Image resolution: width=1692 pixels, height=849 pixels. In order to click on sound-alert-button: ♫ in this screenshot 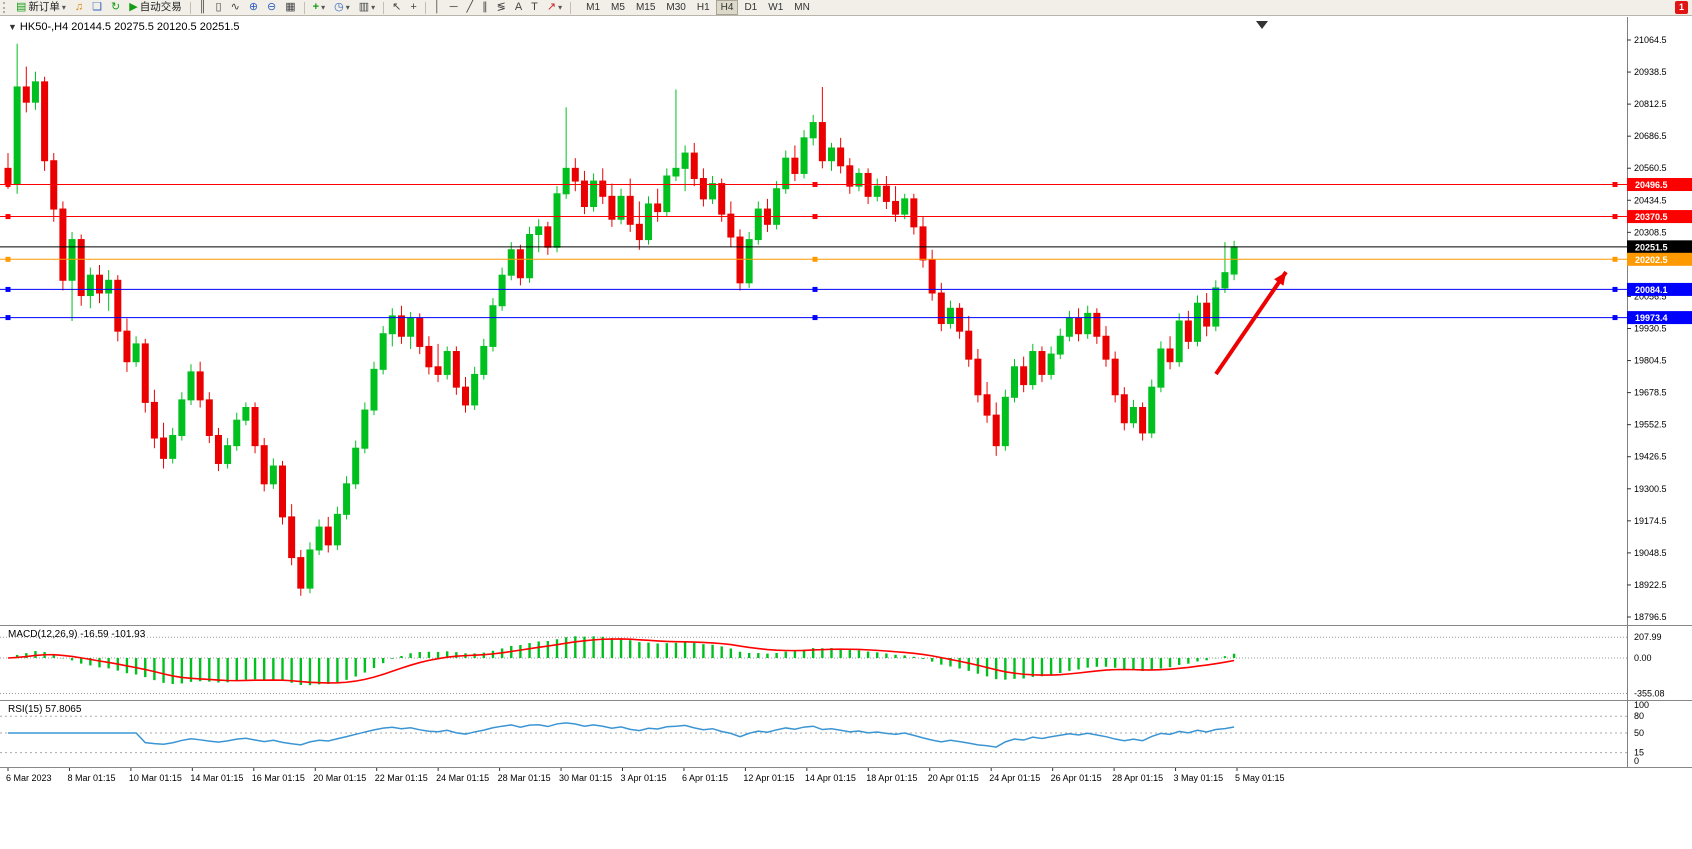, I will do `click(79, 8)`.